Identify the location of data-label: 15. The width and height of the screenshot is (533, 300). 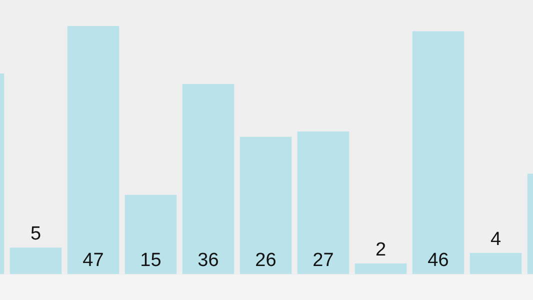
(151, 260).